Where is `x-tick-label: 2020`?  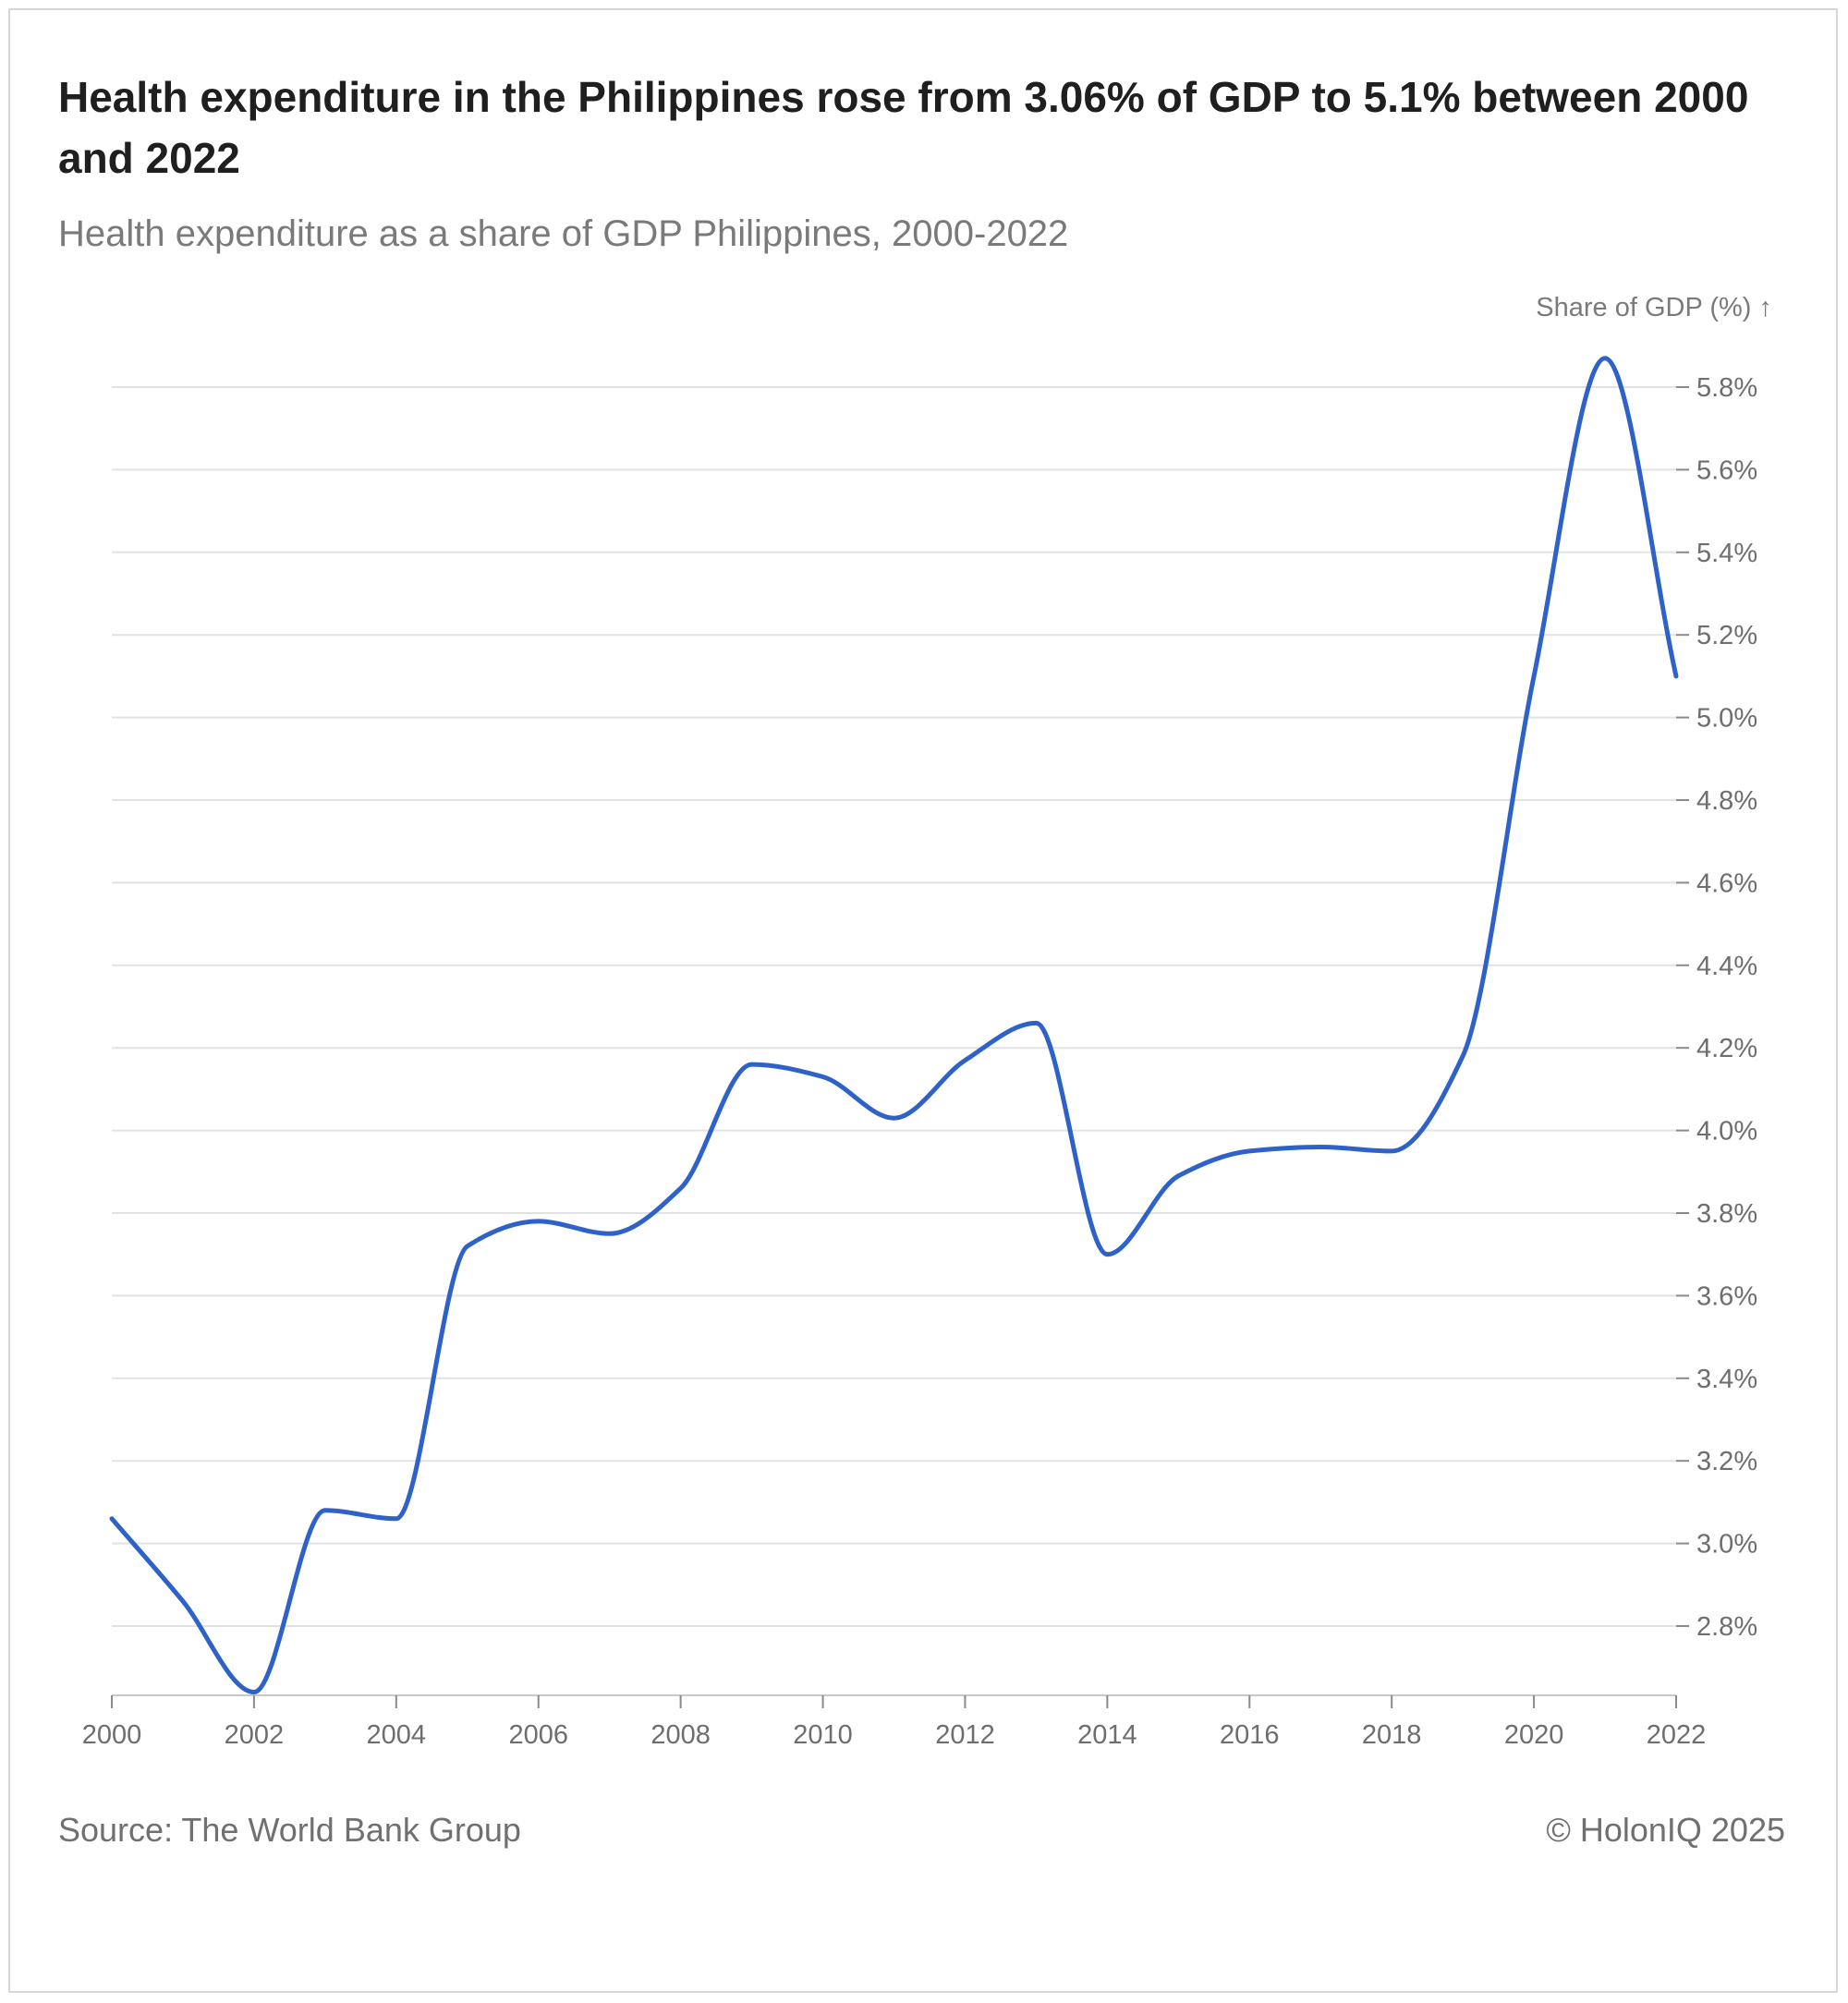
x-tick-label: 2020 is located at coordinates (1534, 1735).